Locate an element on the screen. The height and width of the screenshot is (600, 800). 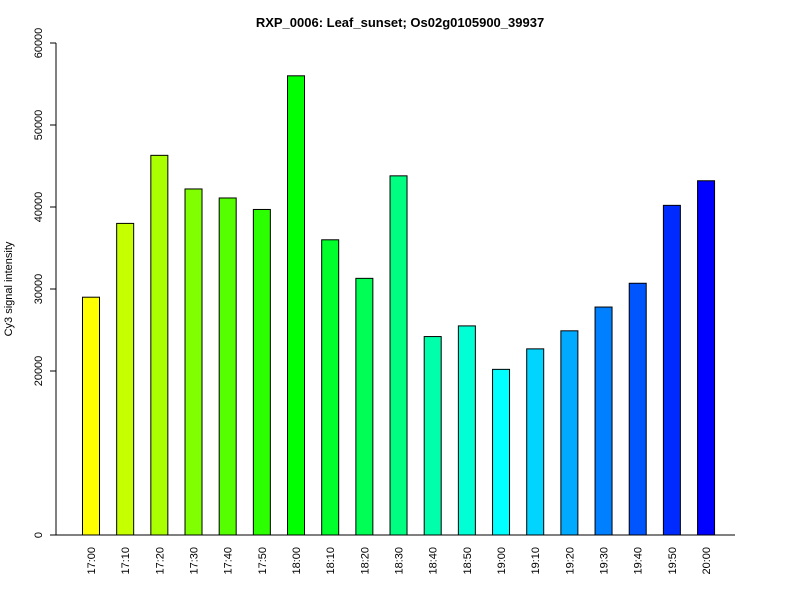
y-tick-label: 20000 is located at coordinates (39, 371).